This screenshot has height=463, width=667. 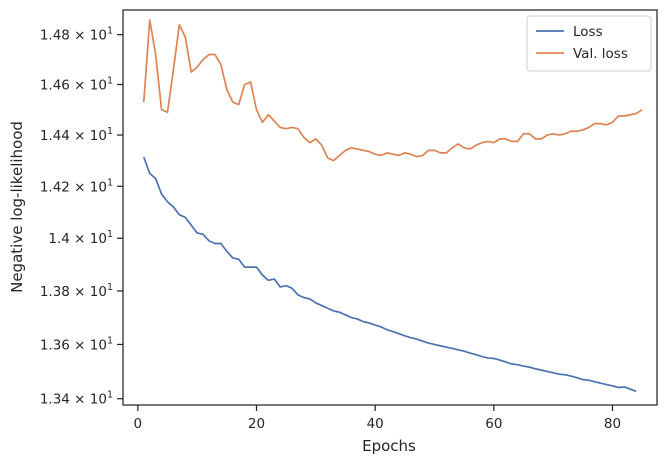 I want to click on x-axis-ticks: 0 20 40 60 80, so click(x=377, y=418).